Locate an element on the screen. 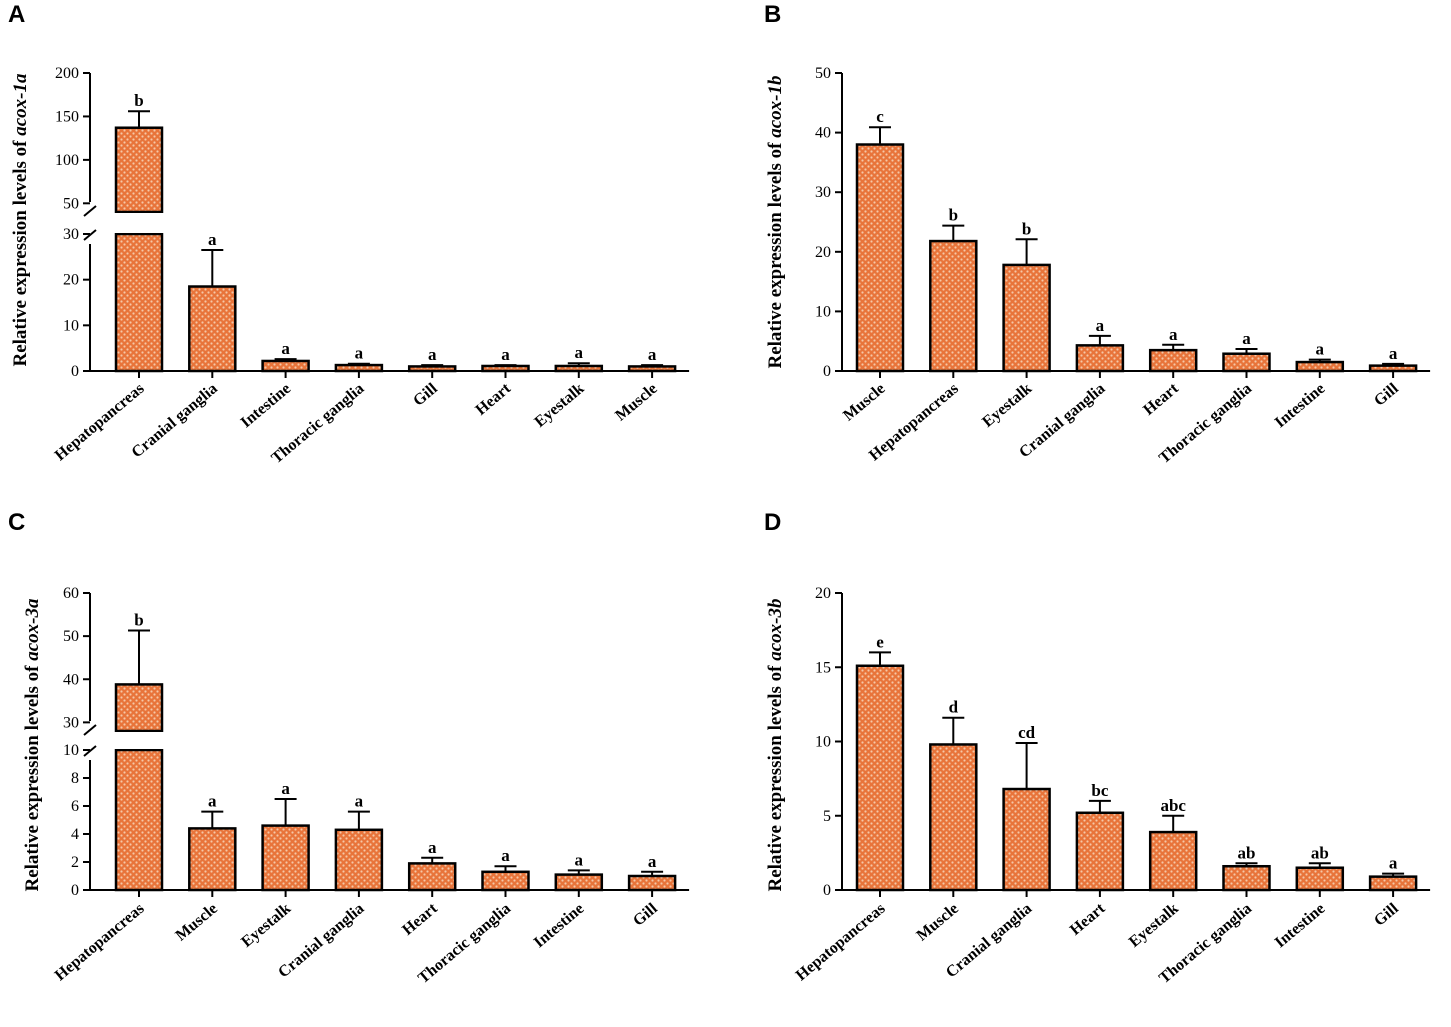 Image resolution: width=1451 pixels, height=1027 pixels. y-axis-label-gene: acox-1b is located at coordinates (775, 106).